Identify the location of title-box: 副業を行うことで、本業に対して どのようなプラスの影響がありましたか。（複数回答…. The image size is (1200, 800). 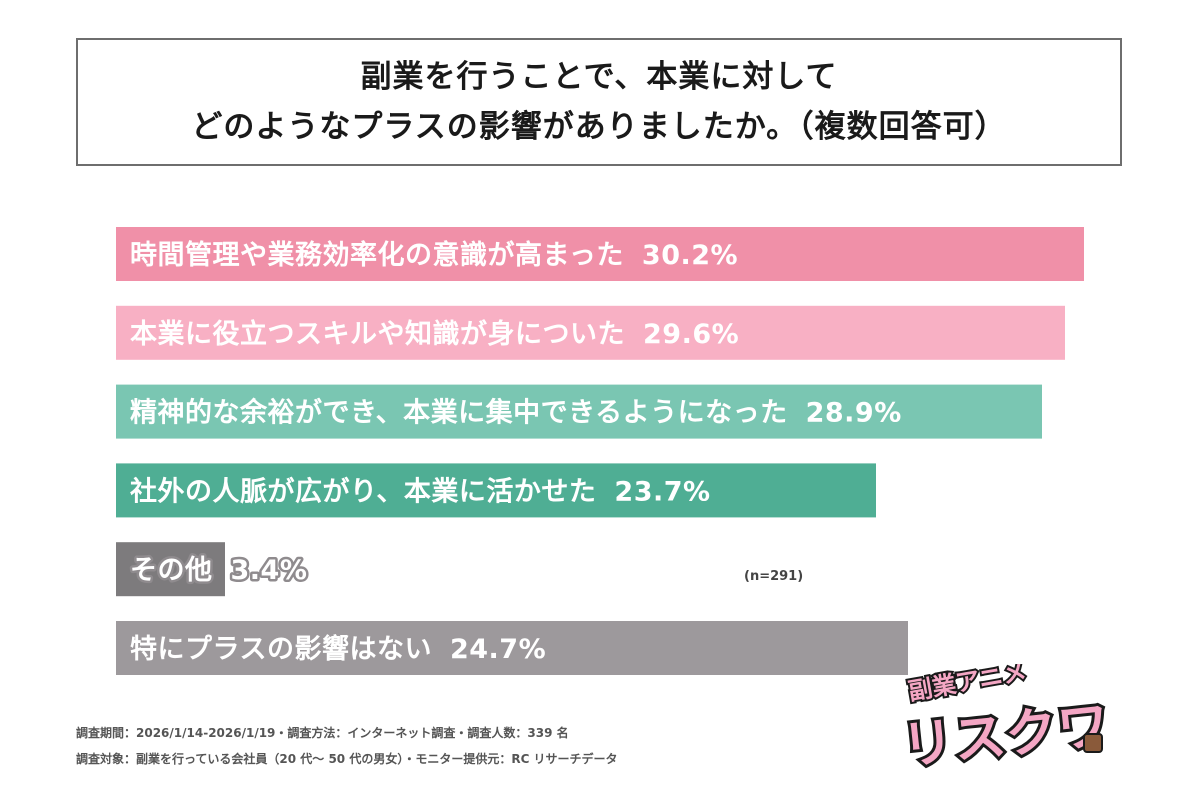
(599, 102).